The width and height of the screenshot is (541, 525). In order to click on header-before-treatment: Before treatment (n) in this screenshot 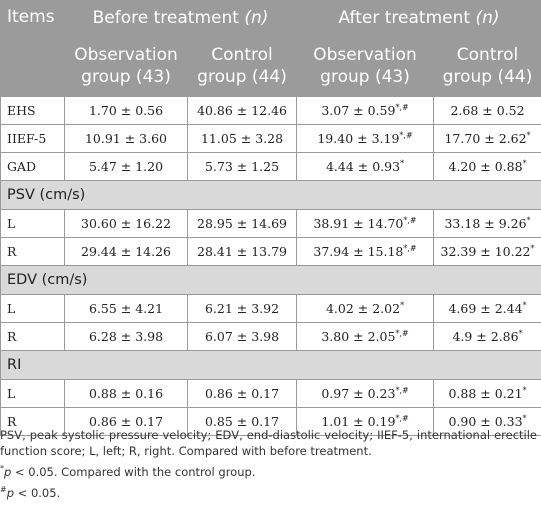, I will do `click(180, 18)`.